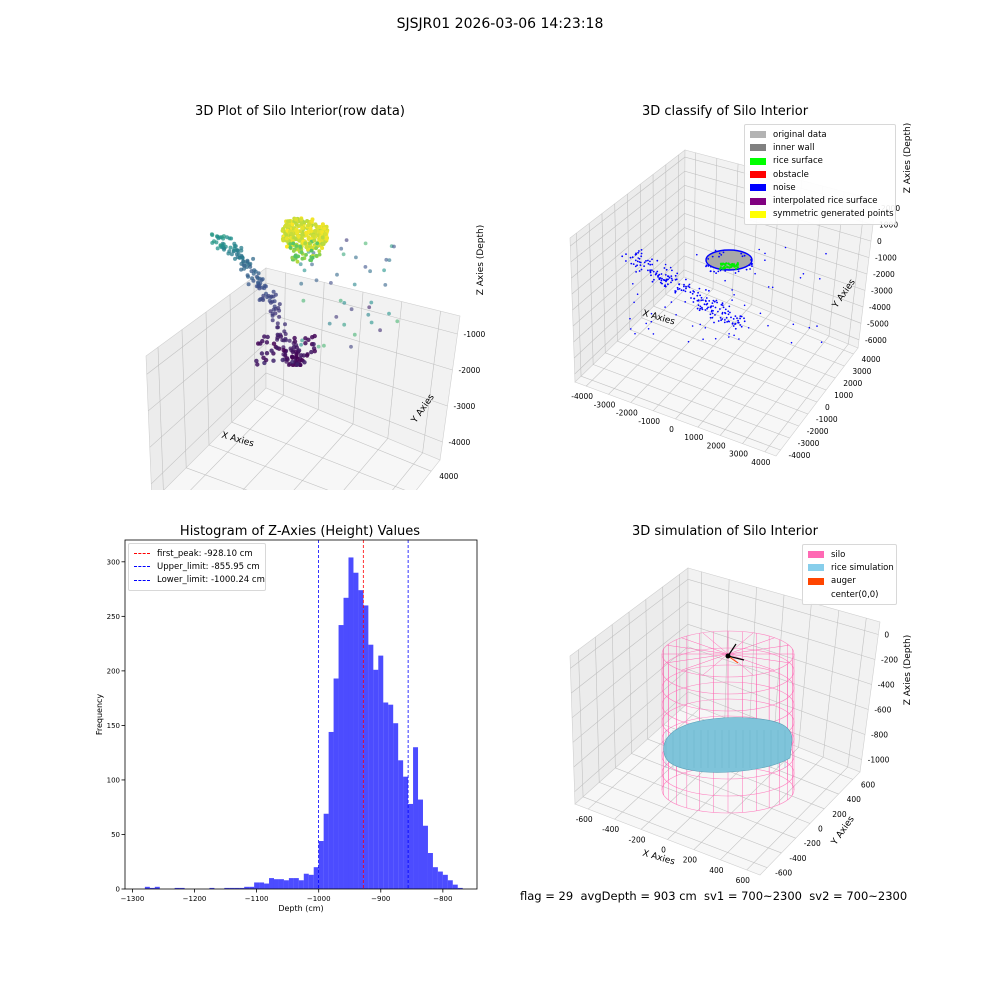 The image size is (1000, 1000). I want to click on y-tick-label: 2000, so click(852, 383).